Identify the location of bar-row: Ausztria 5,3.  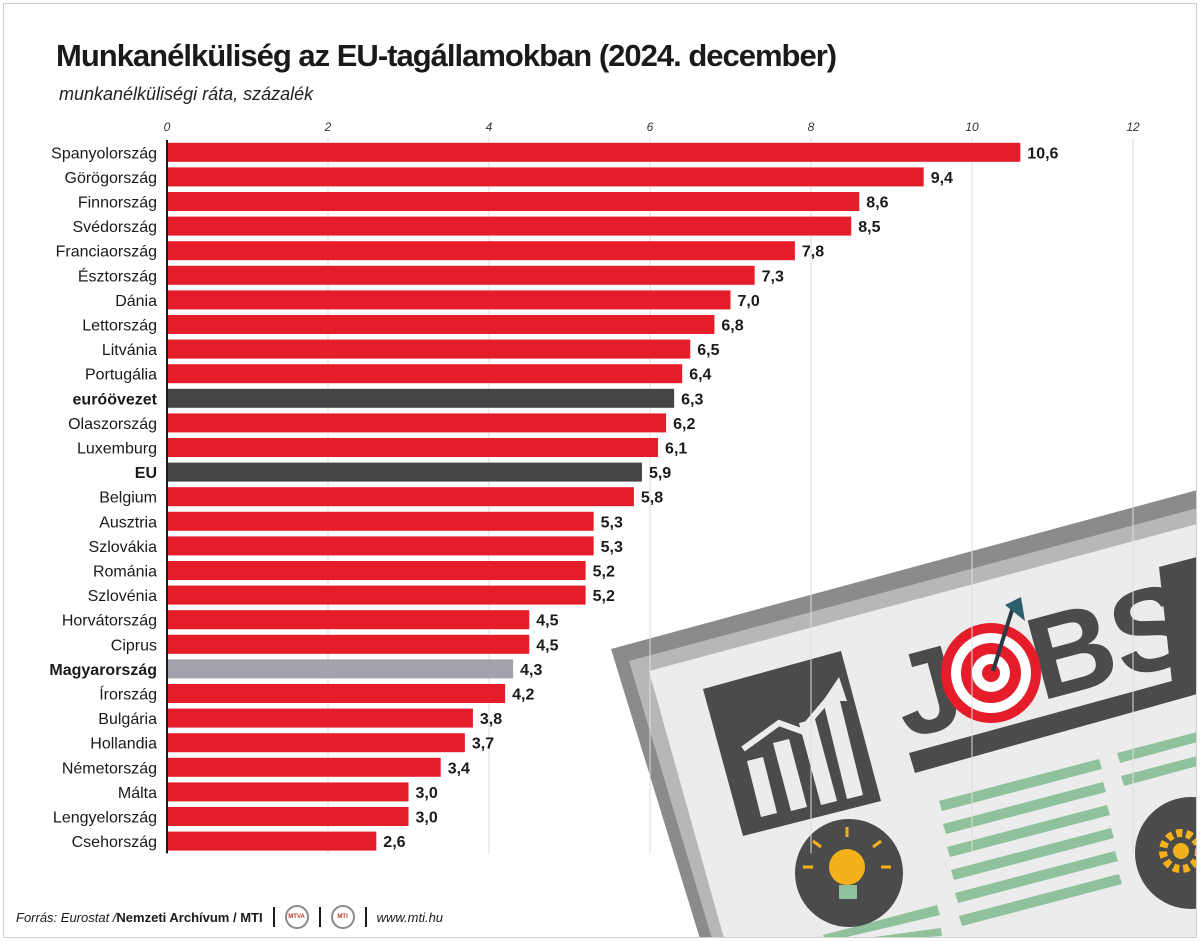
(361, 521).